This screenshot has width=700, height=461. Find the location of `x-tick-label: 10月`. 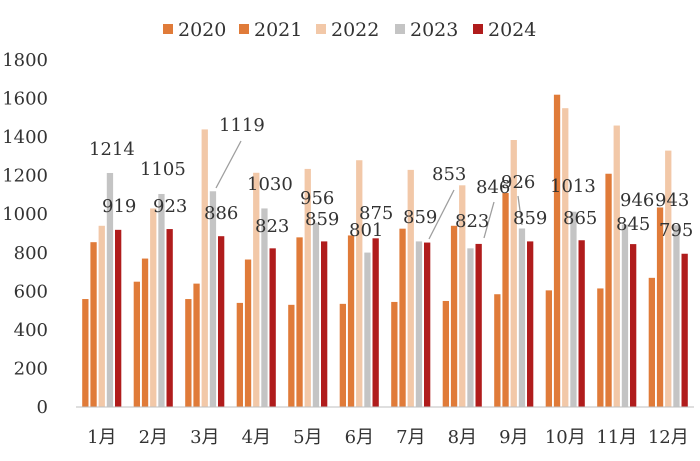

x-tick-label: 10月 is located at coordinates (565, 437).